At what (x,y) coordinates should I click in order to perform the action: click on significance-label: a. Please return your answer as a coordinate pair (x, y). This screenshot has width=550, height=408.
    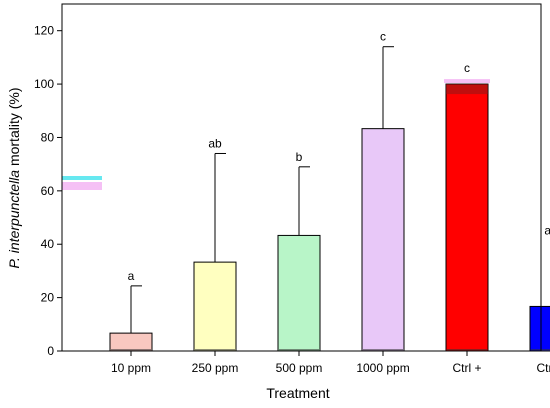
    Looking at the image, I should click on (131, 276).